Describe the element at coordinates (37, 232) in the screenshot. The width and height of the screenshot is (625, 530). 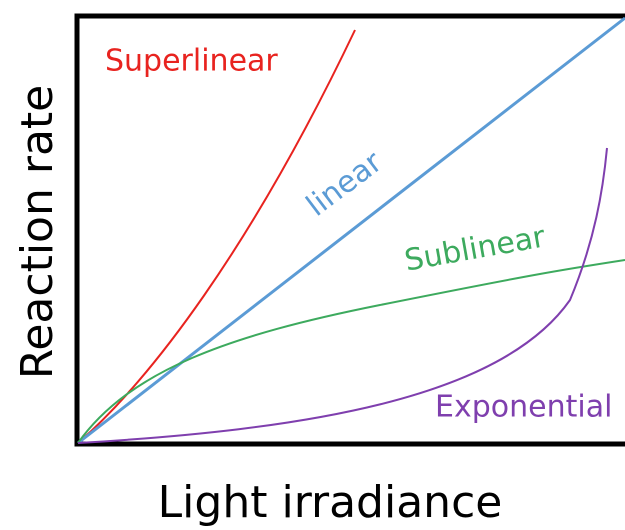
I see `y-axis-label: Reaction rate` at that location.